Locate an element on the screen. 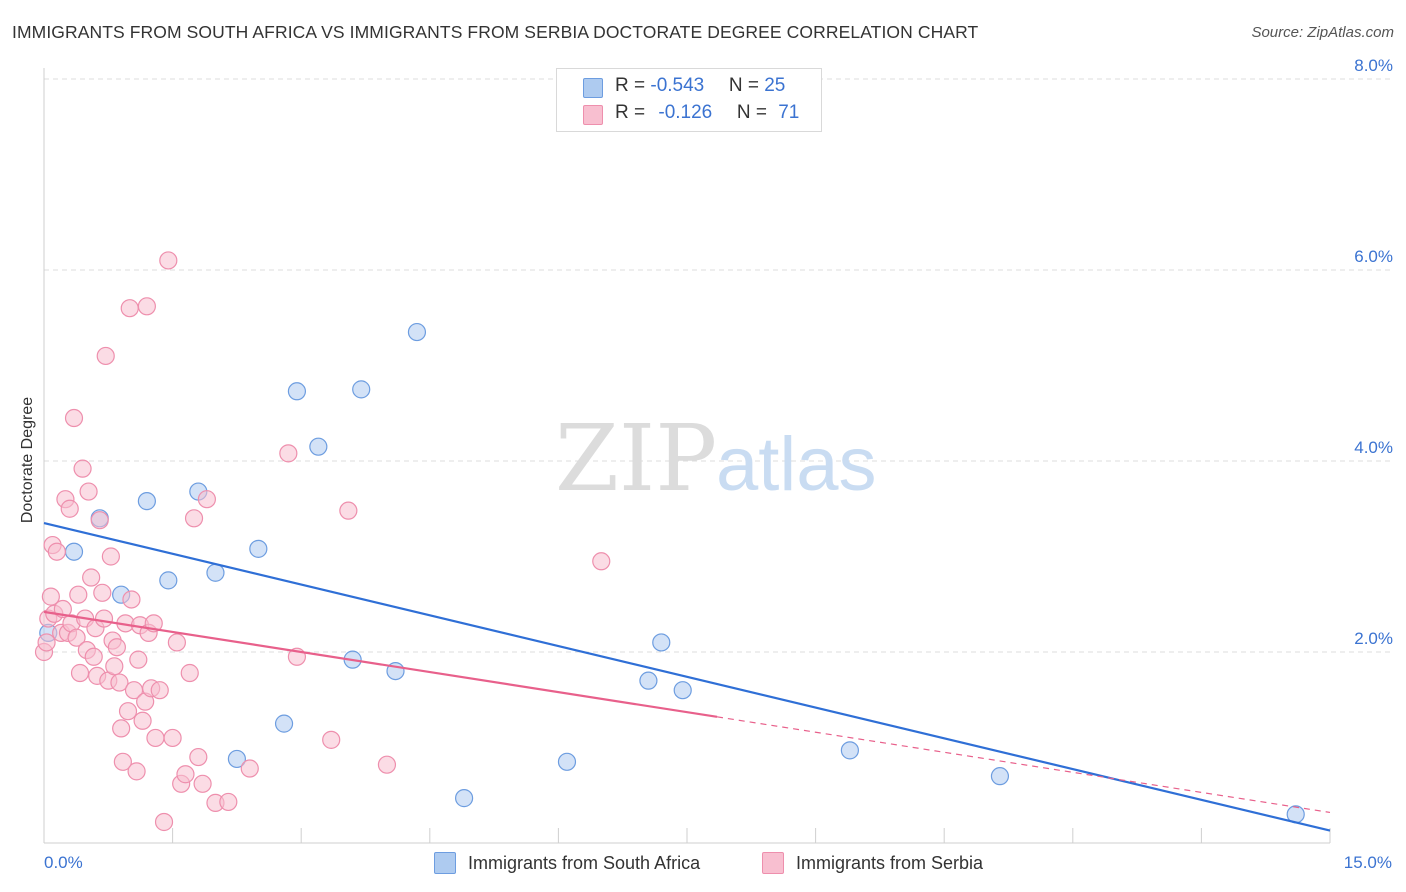 Image resolution: width=1406 pixels, height=892 pixels. bottom-legend-swatch-south-africa is located at coordinates (445, 863).